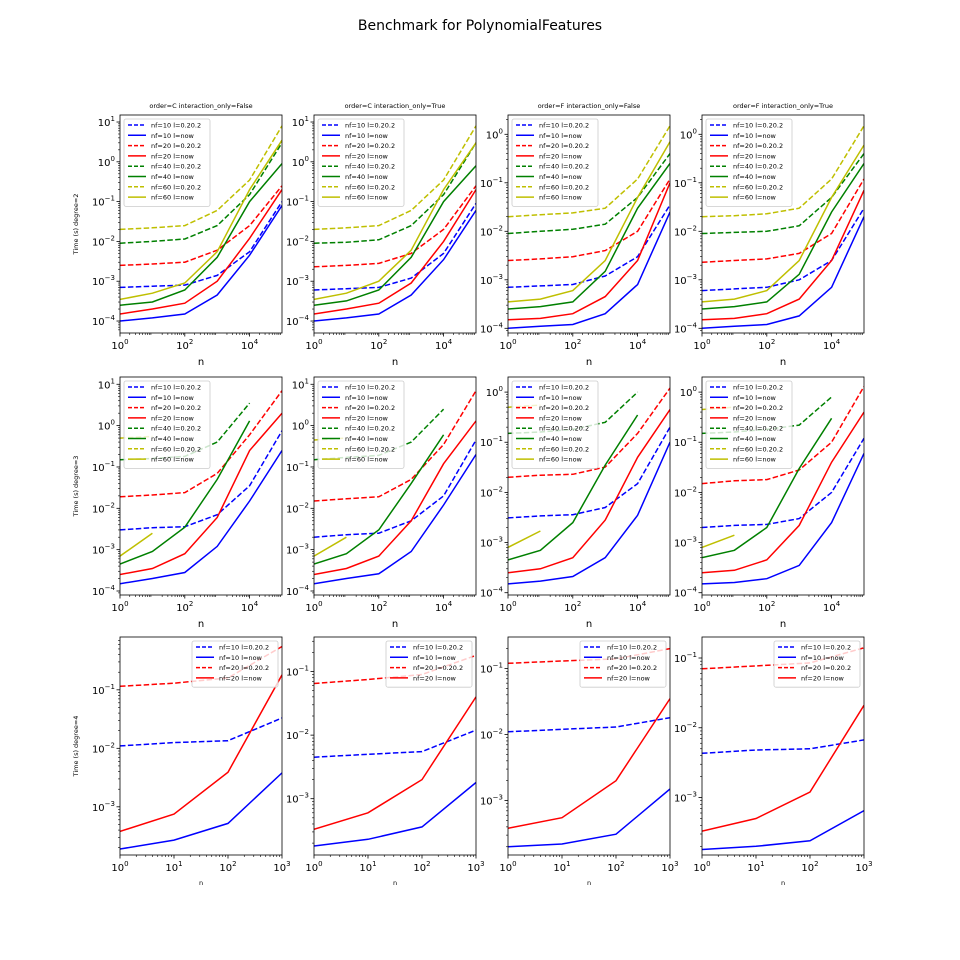 The image size is (960, 960). What do you see at coordinates (176, 167) in the screenshot?
I see `legend-label: nf=40 l=0.20.2` at bounding box center [176, 167].